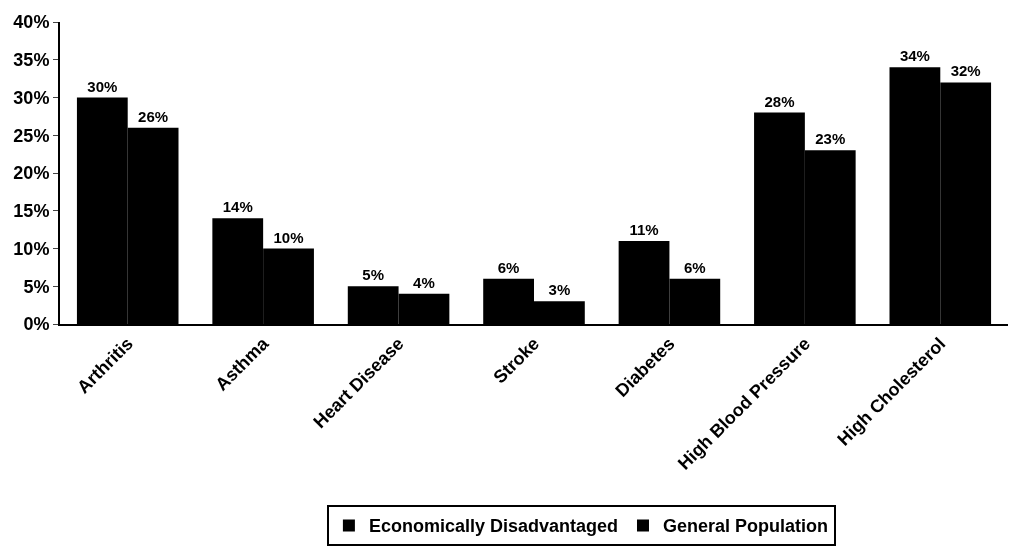 The image size is (1028, 559). Describe the element at coordinates (373, 275) in the screenshot. I see `data-label: 5%` at that location.